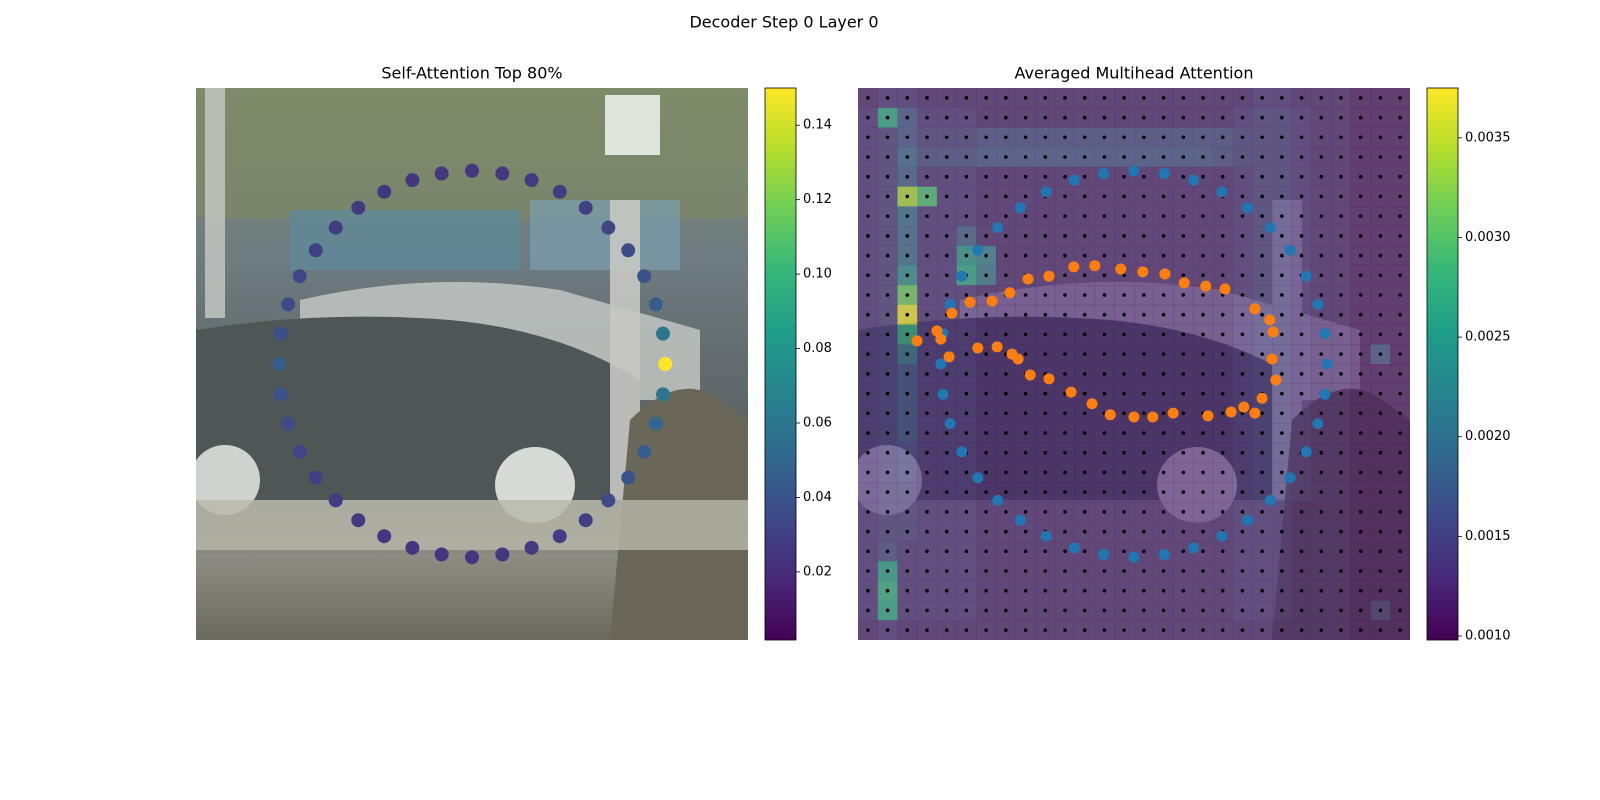 The height and width of the screenshot is (800, 1600). I want to click on colorbar-tick-label: 0.10, so click(817, 274).